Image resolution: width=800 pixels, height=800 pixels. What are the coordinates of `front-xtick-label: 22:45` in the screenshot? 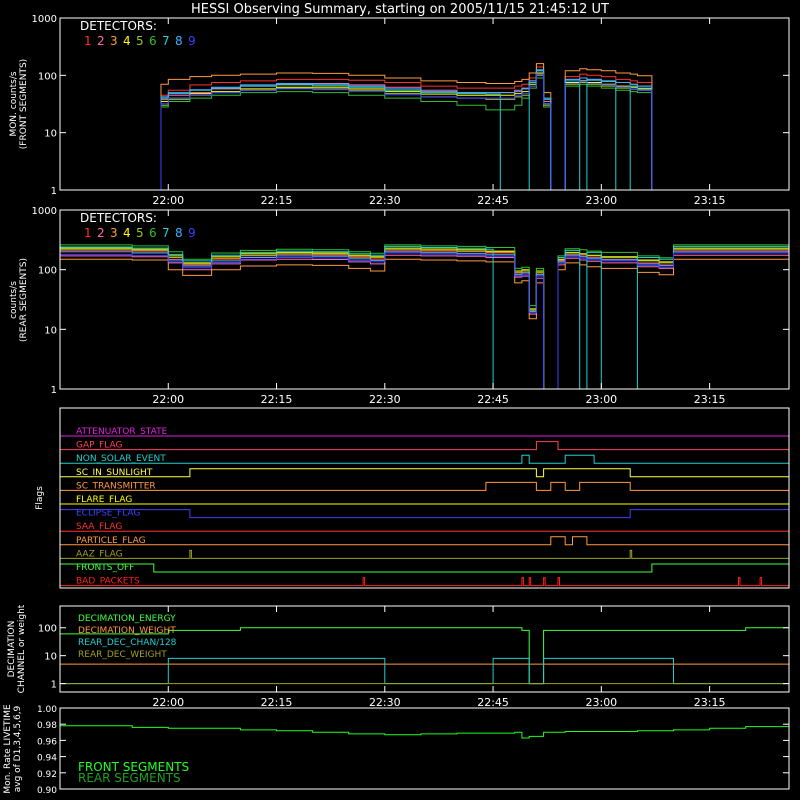 It's located at (493, 200).